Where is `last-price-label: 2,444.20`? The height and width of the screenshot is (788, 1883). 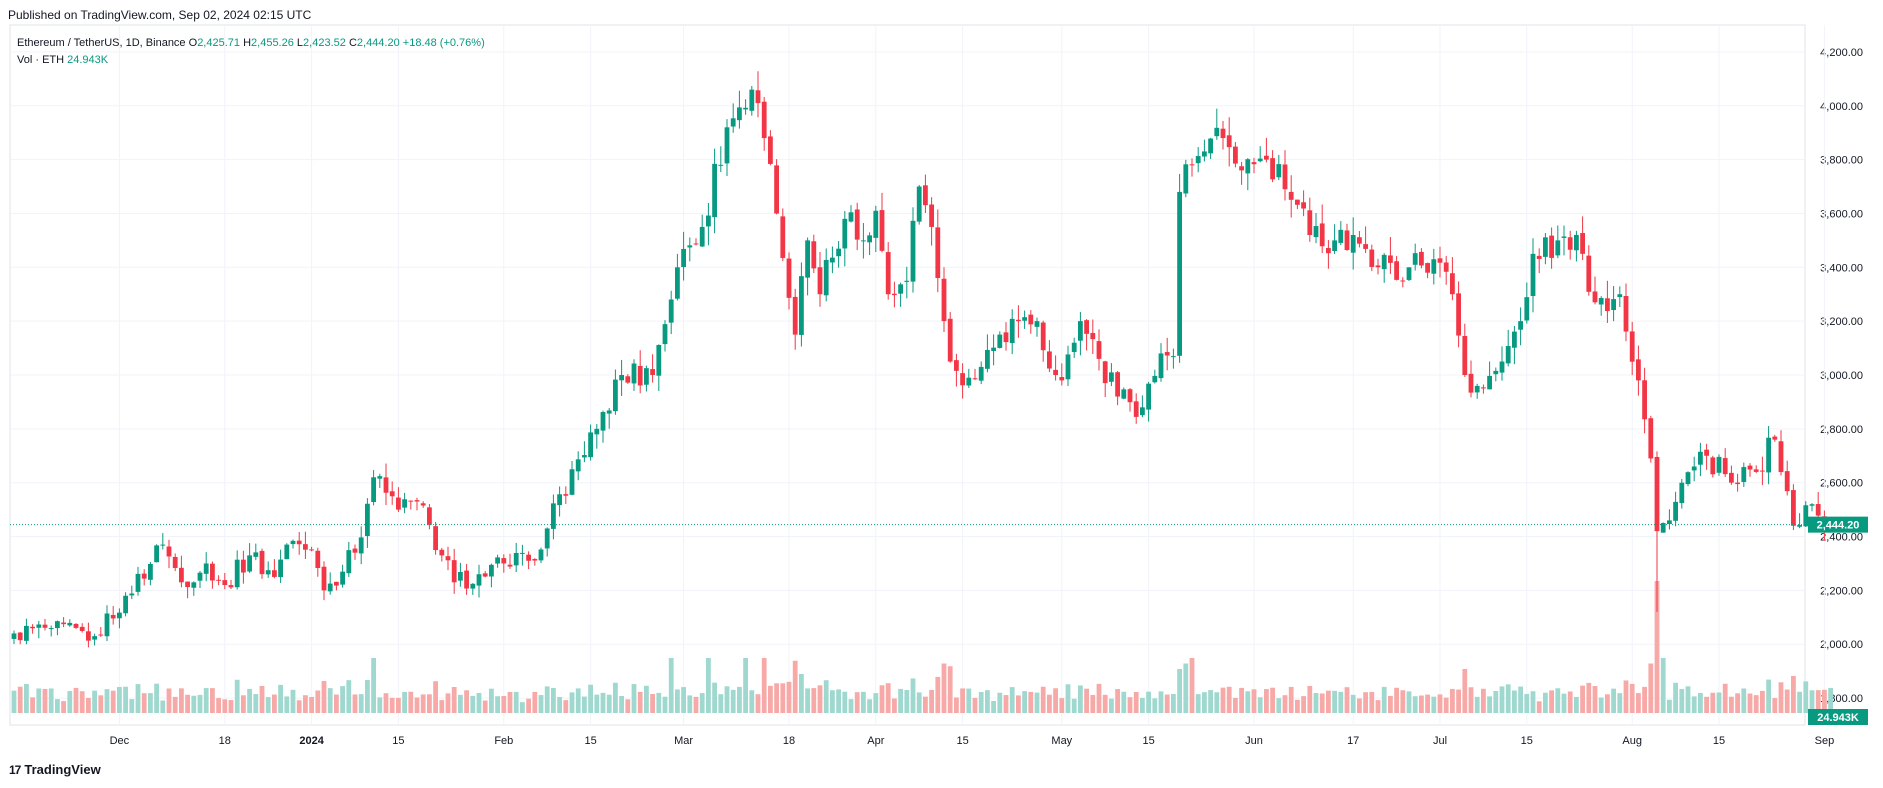
last-price-label: 2,444.20 is located at coordinates (1838, 526).